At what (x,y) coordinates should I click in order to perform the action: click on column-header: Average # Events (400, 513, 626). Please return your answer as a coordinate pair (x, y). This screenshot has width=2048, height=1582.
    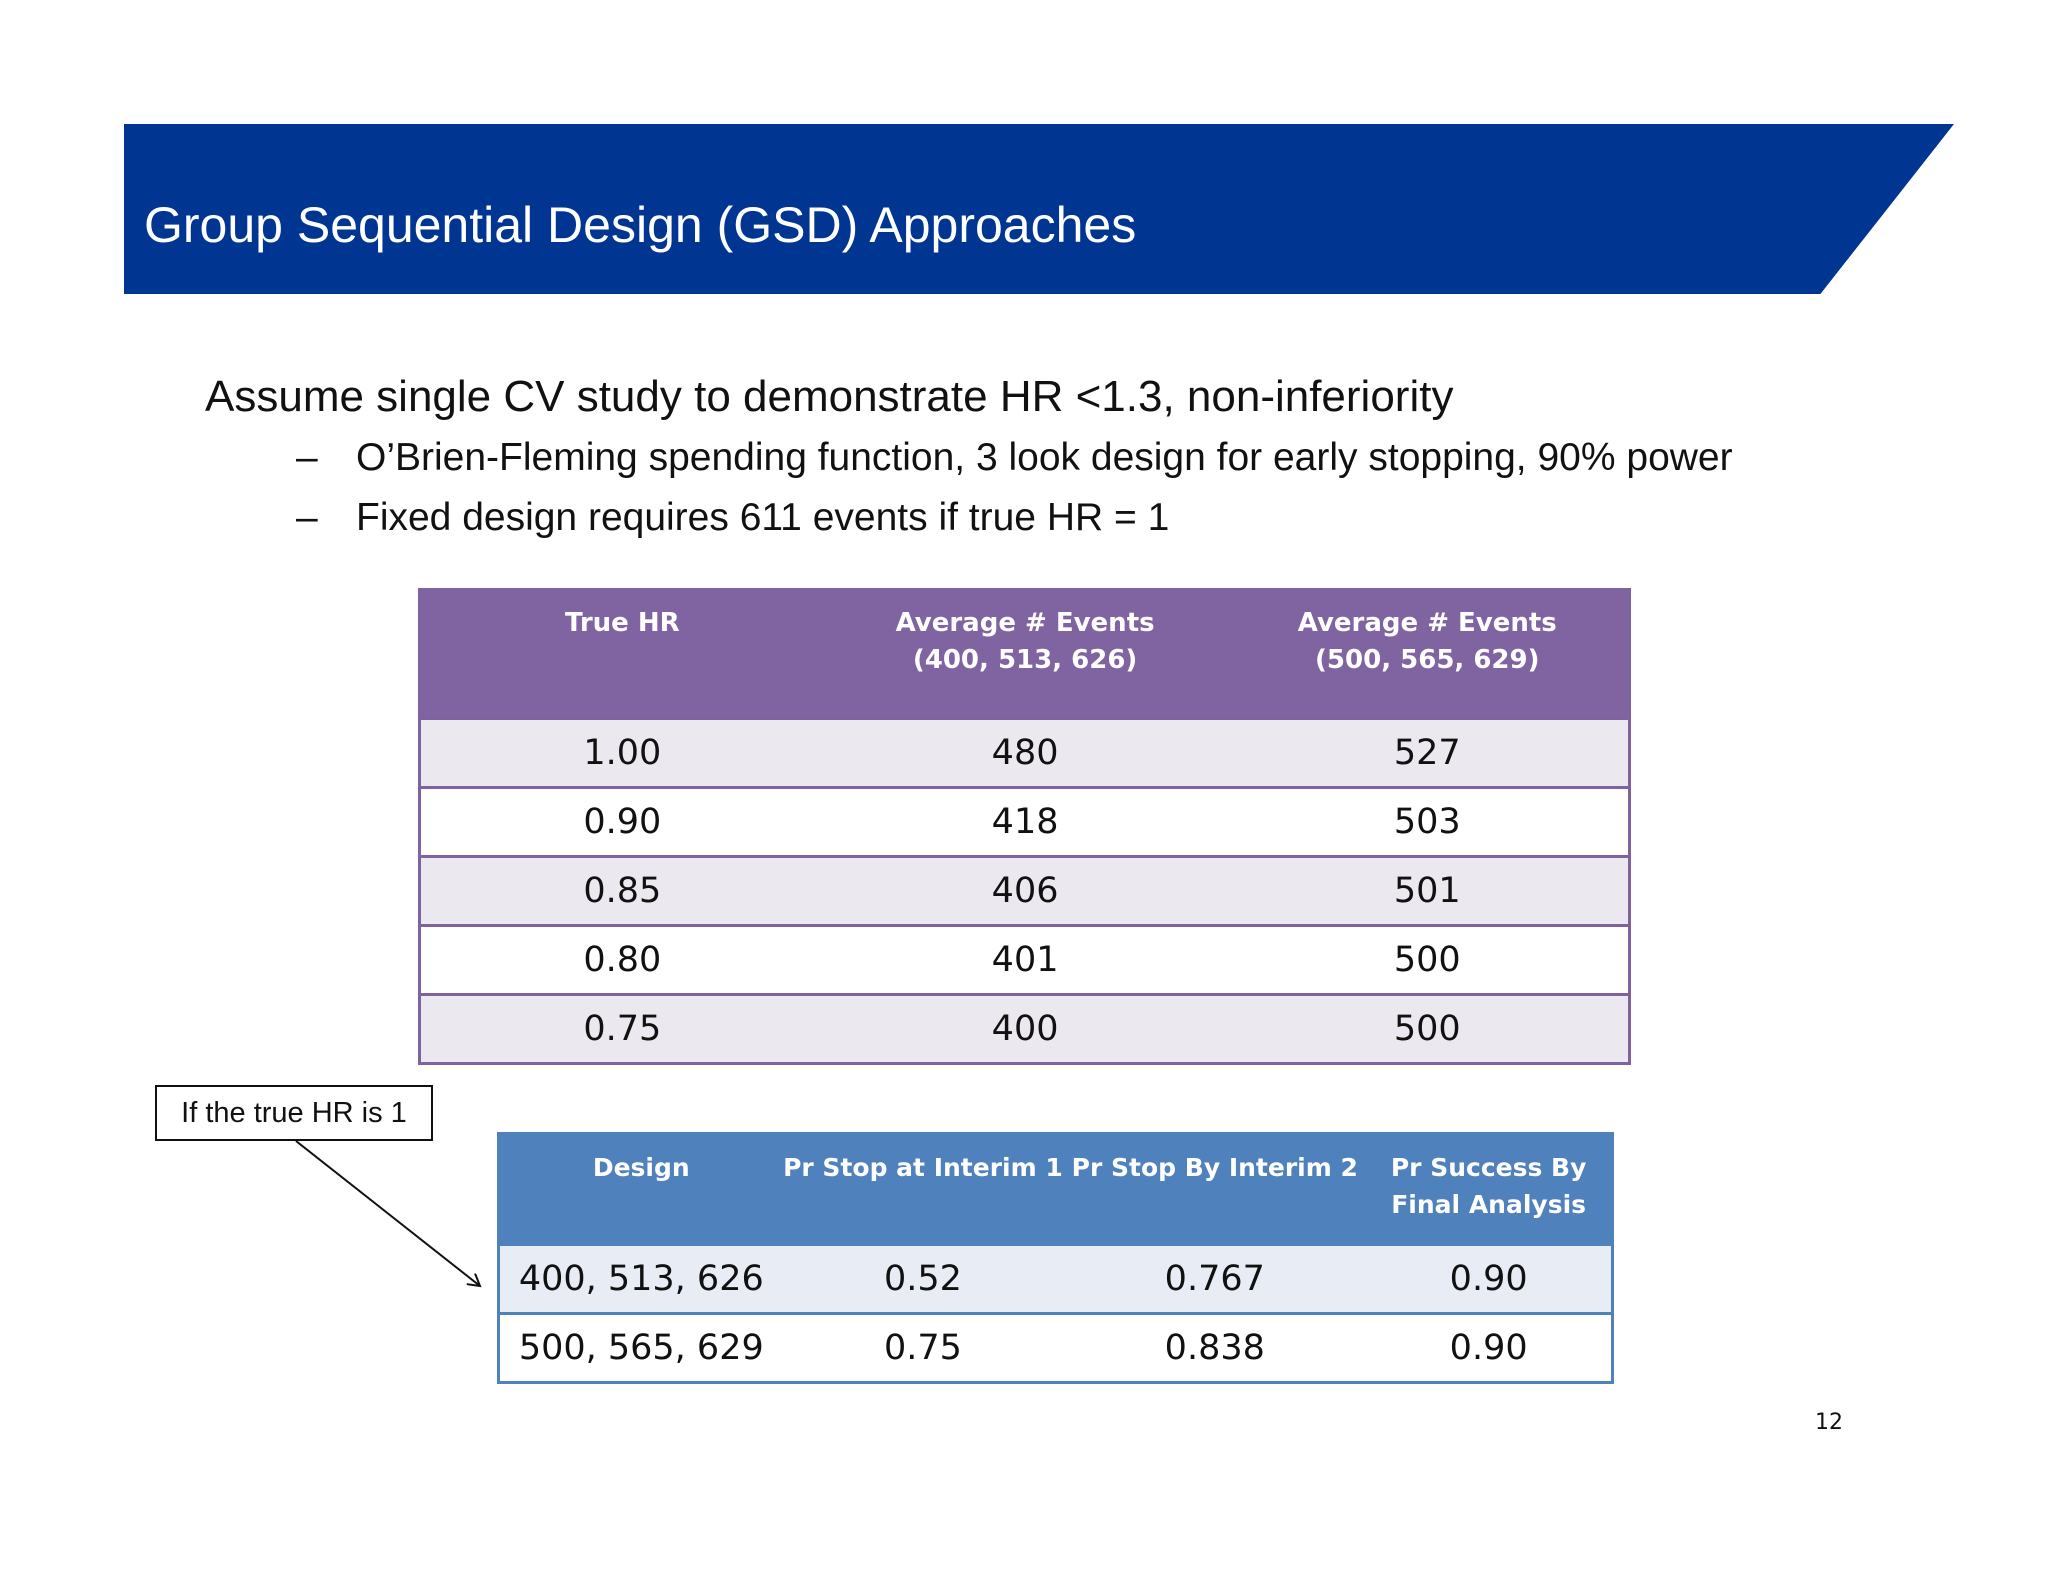
    Looking at the image, I should click on (1025, 654).